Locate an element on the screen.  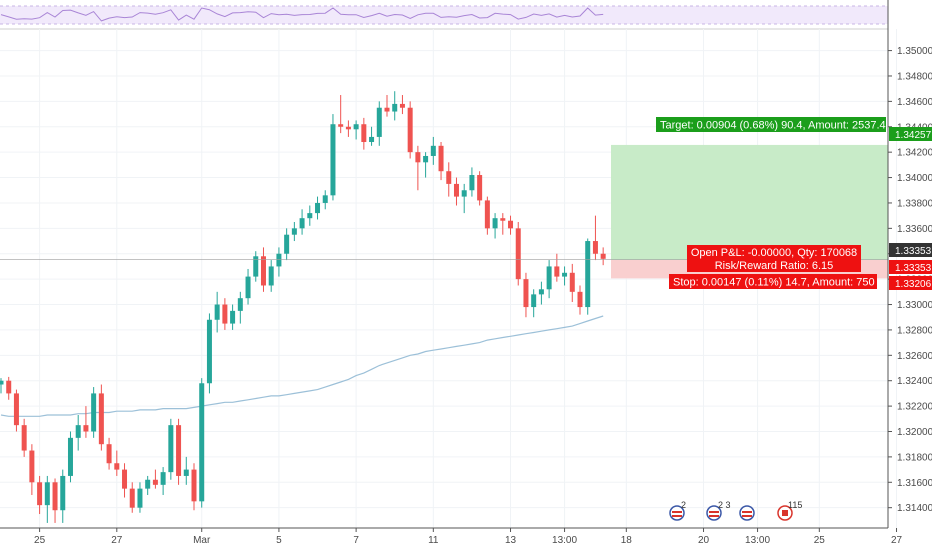
indicator-pane is located at coordinates (444, 15).